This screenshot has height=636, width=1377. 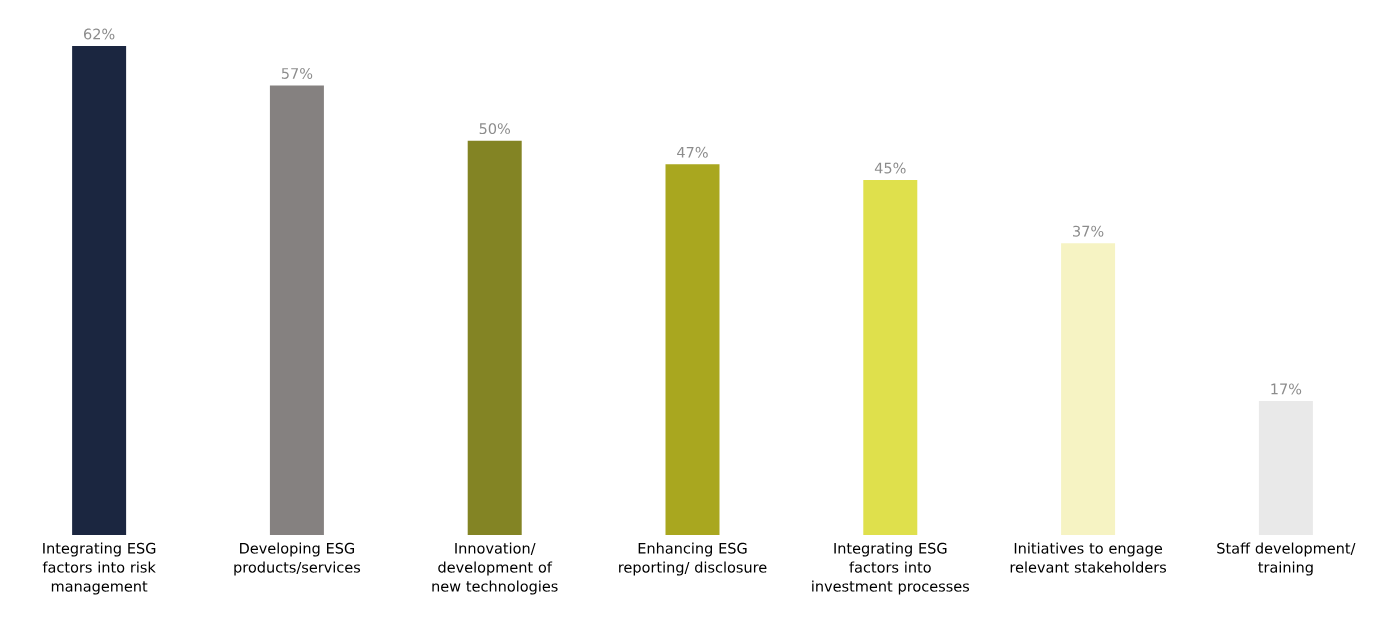 I want to click on data-label: 17%, so click(x=1286, y=389).